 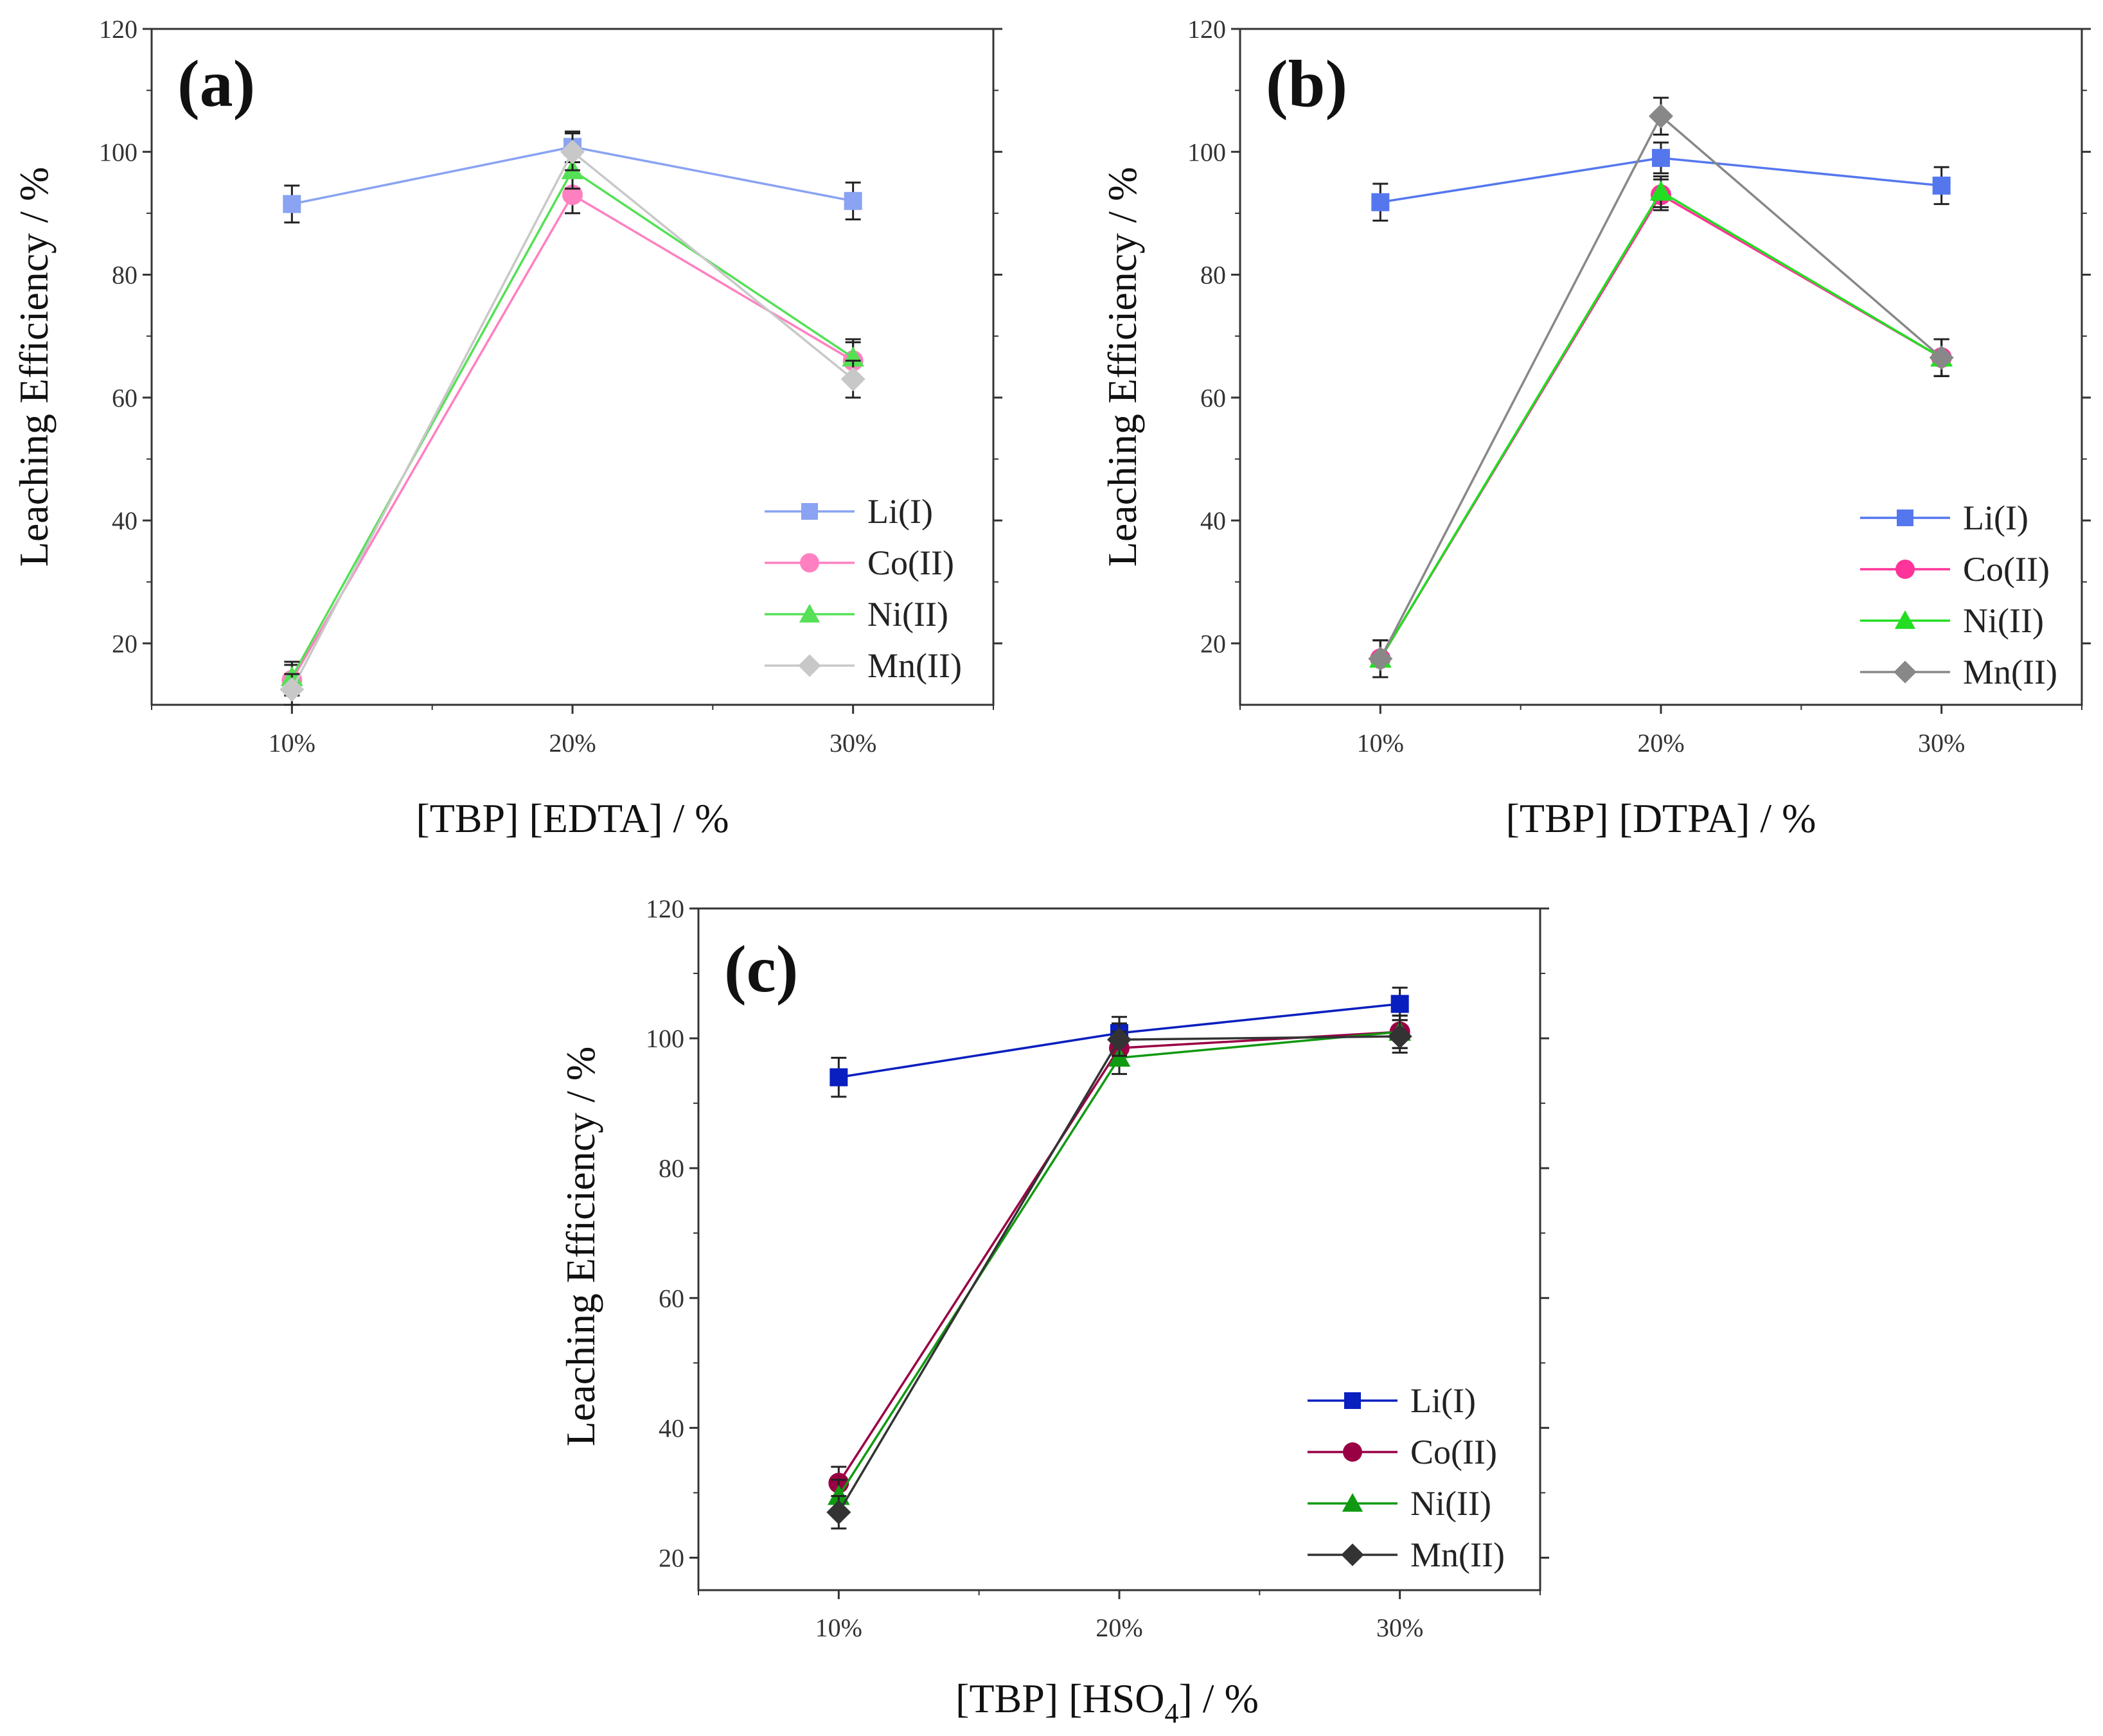 I want to click on x-axis-title: [TBP] [DTPA] / %, so click(x=1661, y=818).